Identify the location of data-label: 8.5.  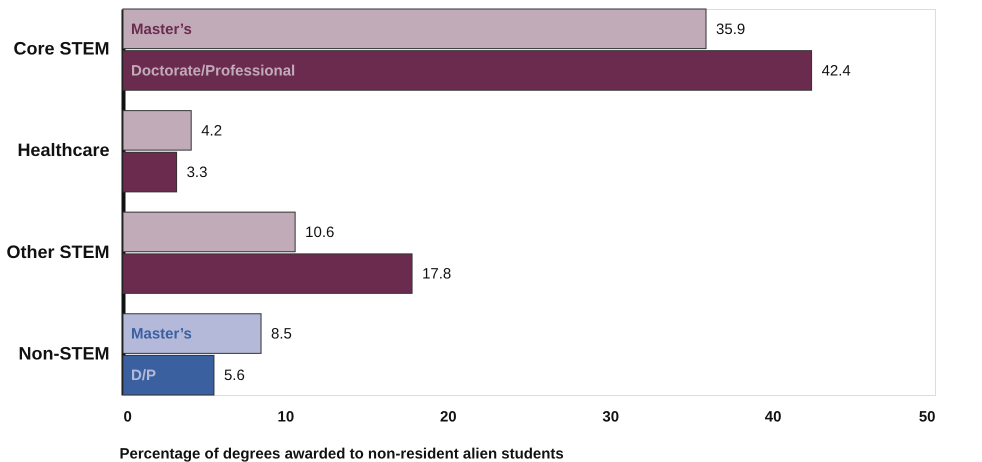
(281, 334).